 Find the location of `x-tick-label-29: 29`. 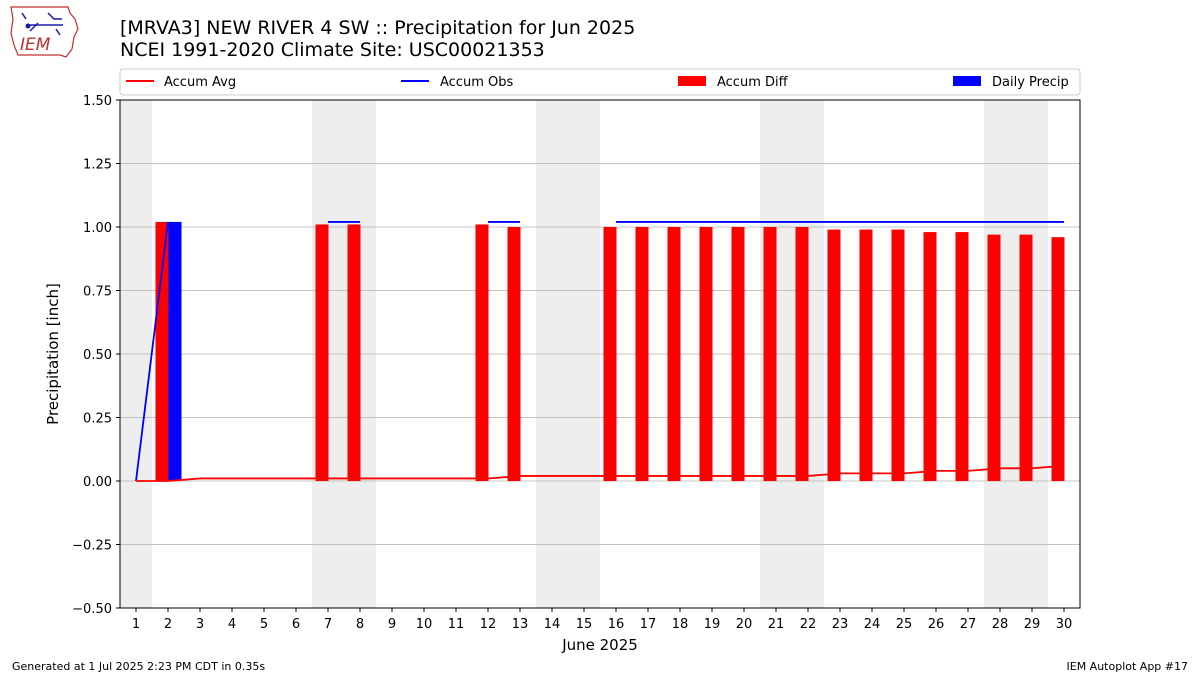

x-tick-label-29: 29 is located at coordinates (1032, 624).